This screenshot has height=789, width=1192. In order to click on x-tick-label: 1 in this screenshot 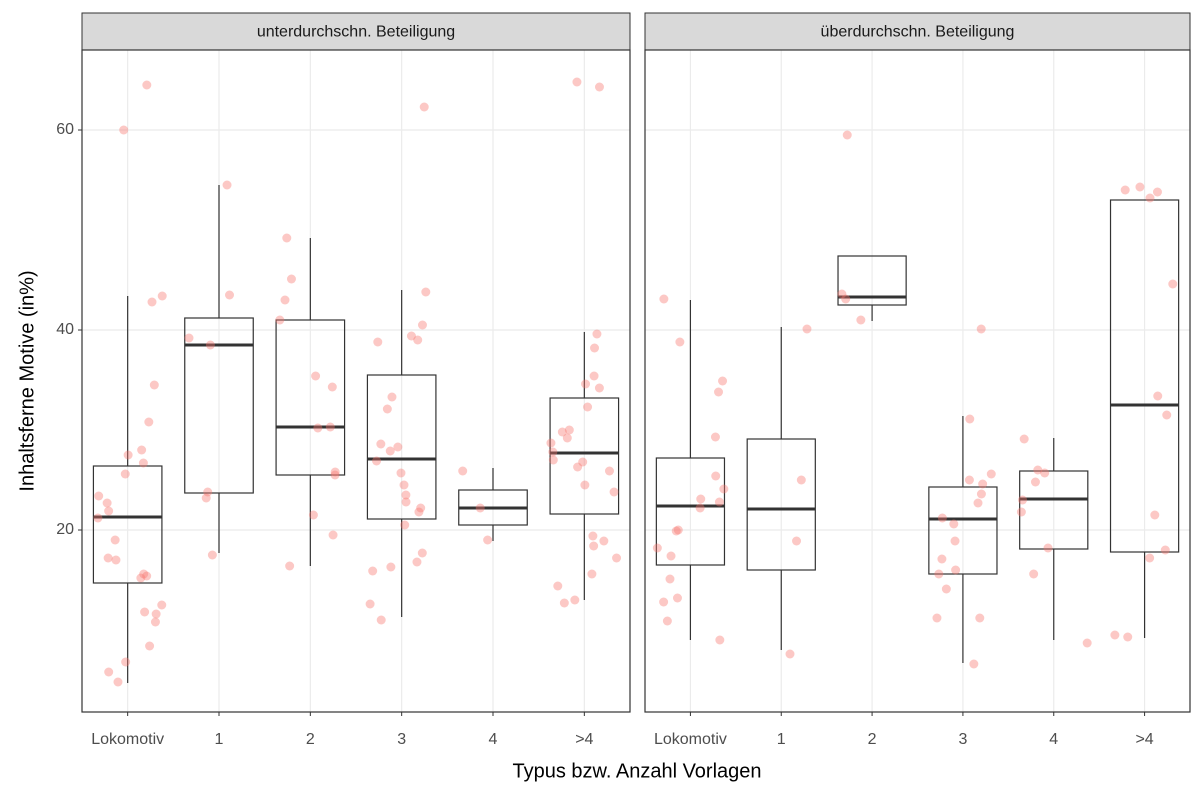, I will do `click(781, 739)`.